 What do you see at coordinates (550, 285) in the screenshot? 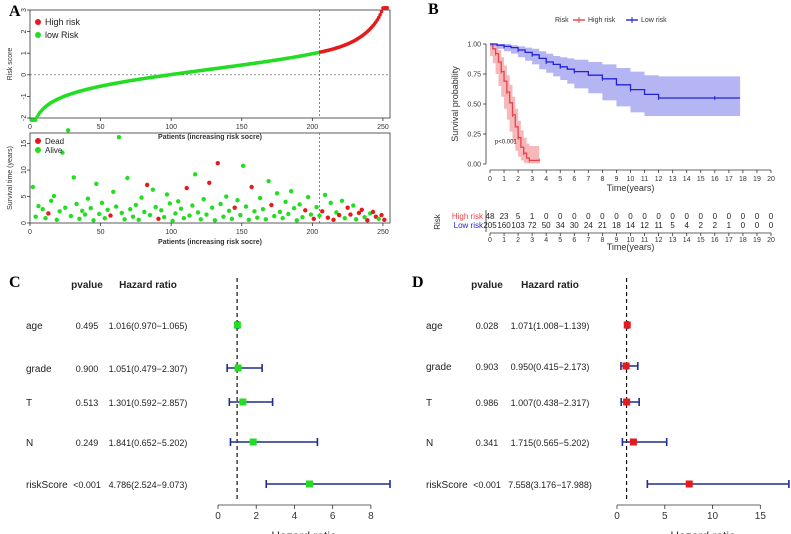
I see `header-hazard-ratio: Hazard ratio` at bounding box center [550, 285].